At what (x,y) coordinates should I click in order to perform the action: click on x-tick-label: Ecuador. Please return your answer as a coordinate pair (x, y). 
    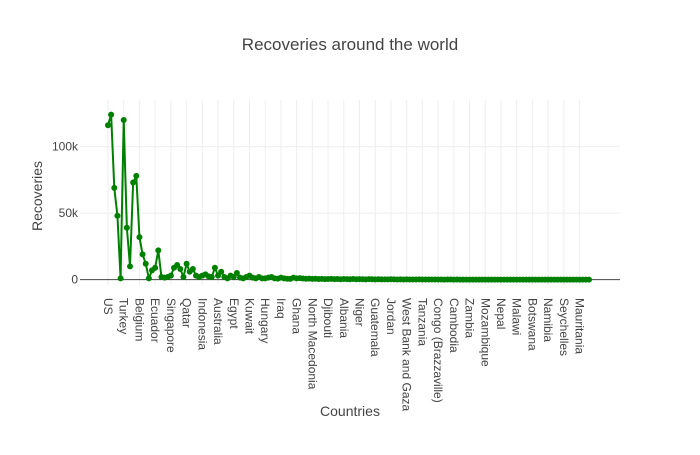
    Looking at the image, I should click on (155, 320).